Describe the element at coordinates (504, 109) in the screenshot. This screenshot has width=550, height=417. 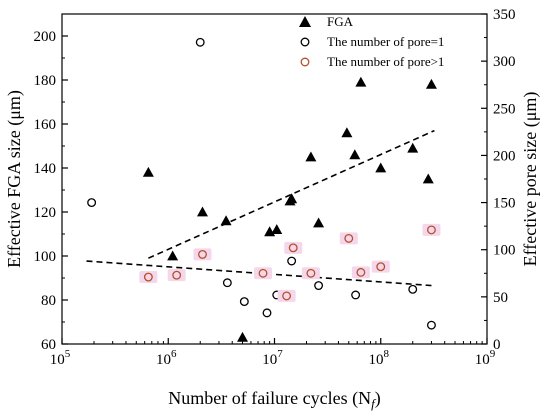
I see `y2-tick-label: 250` at that location.